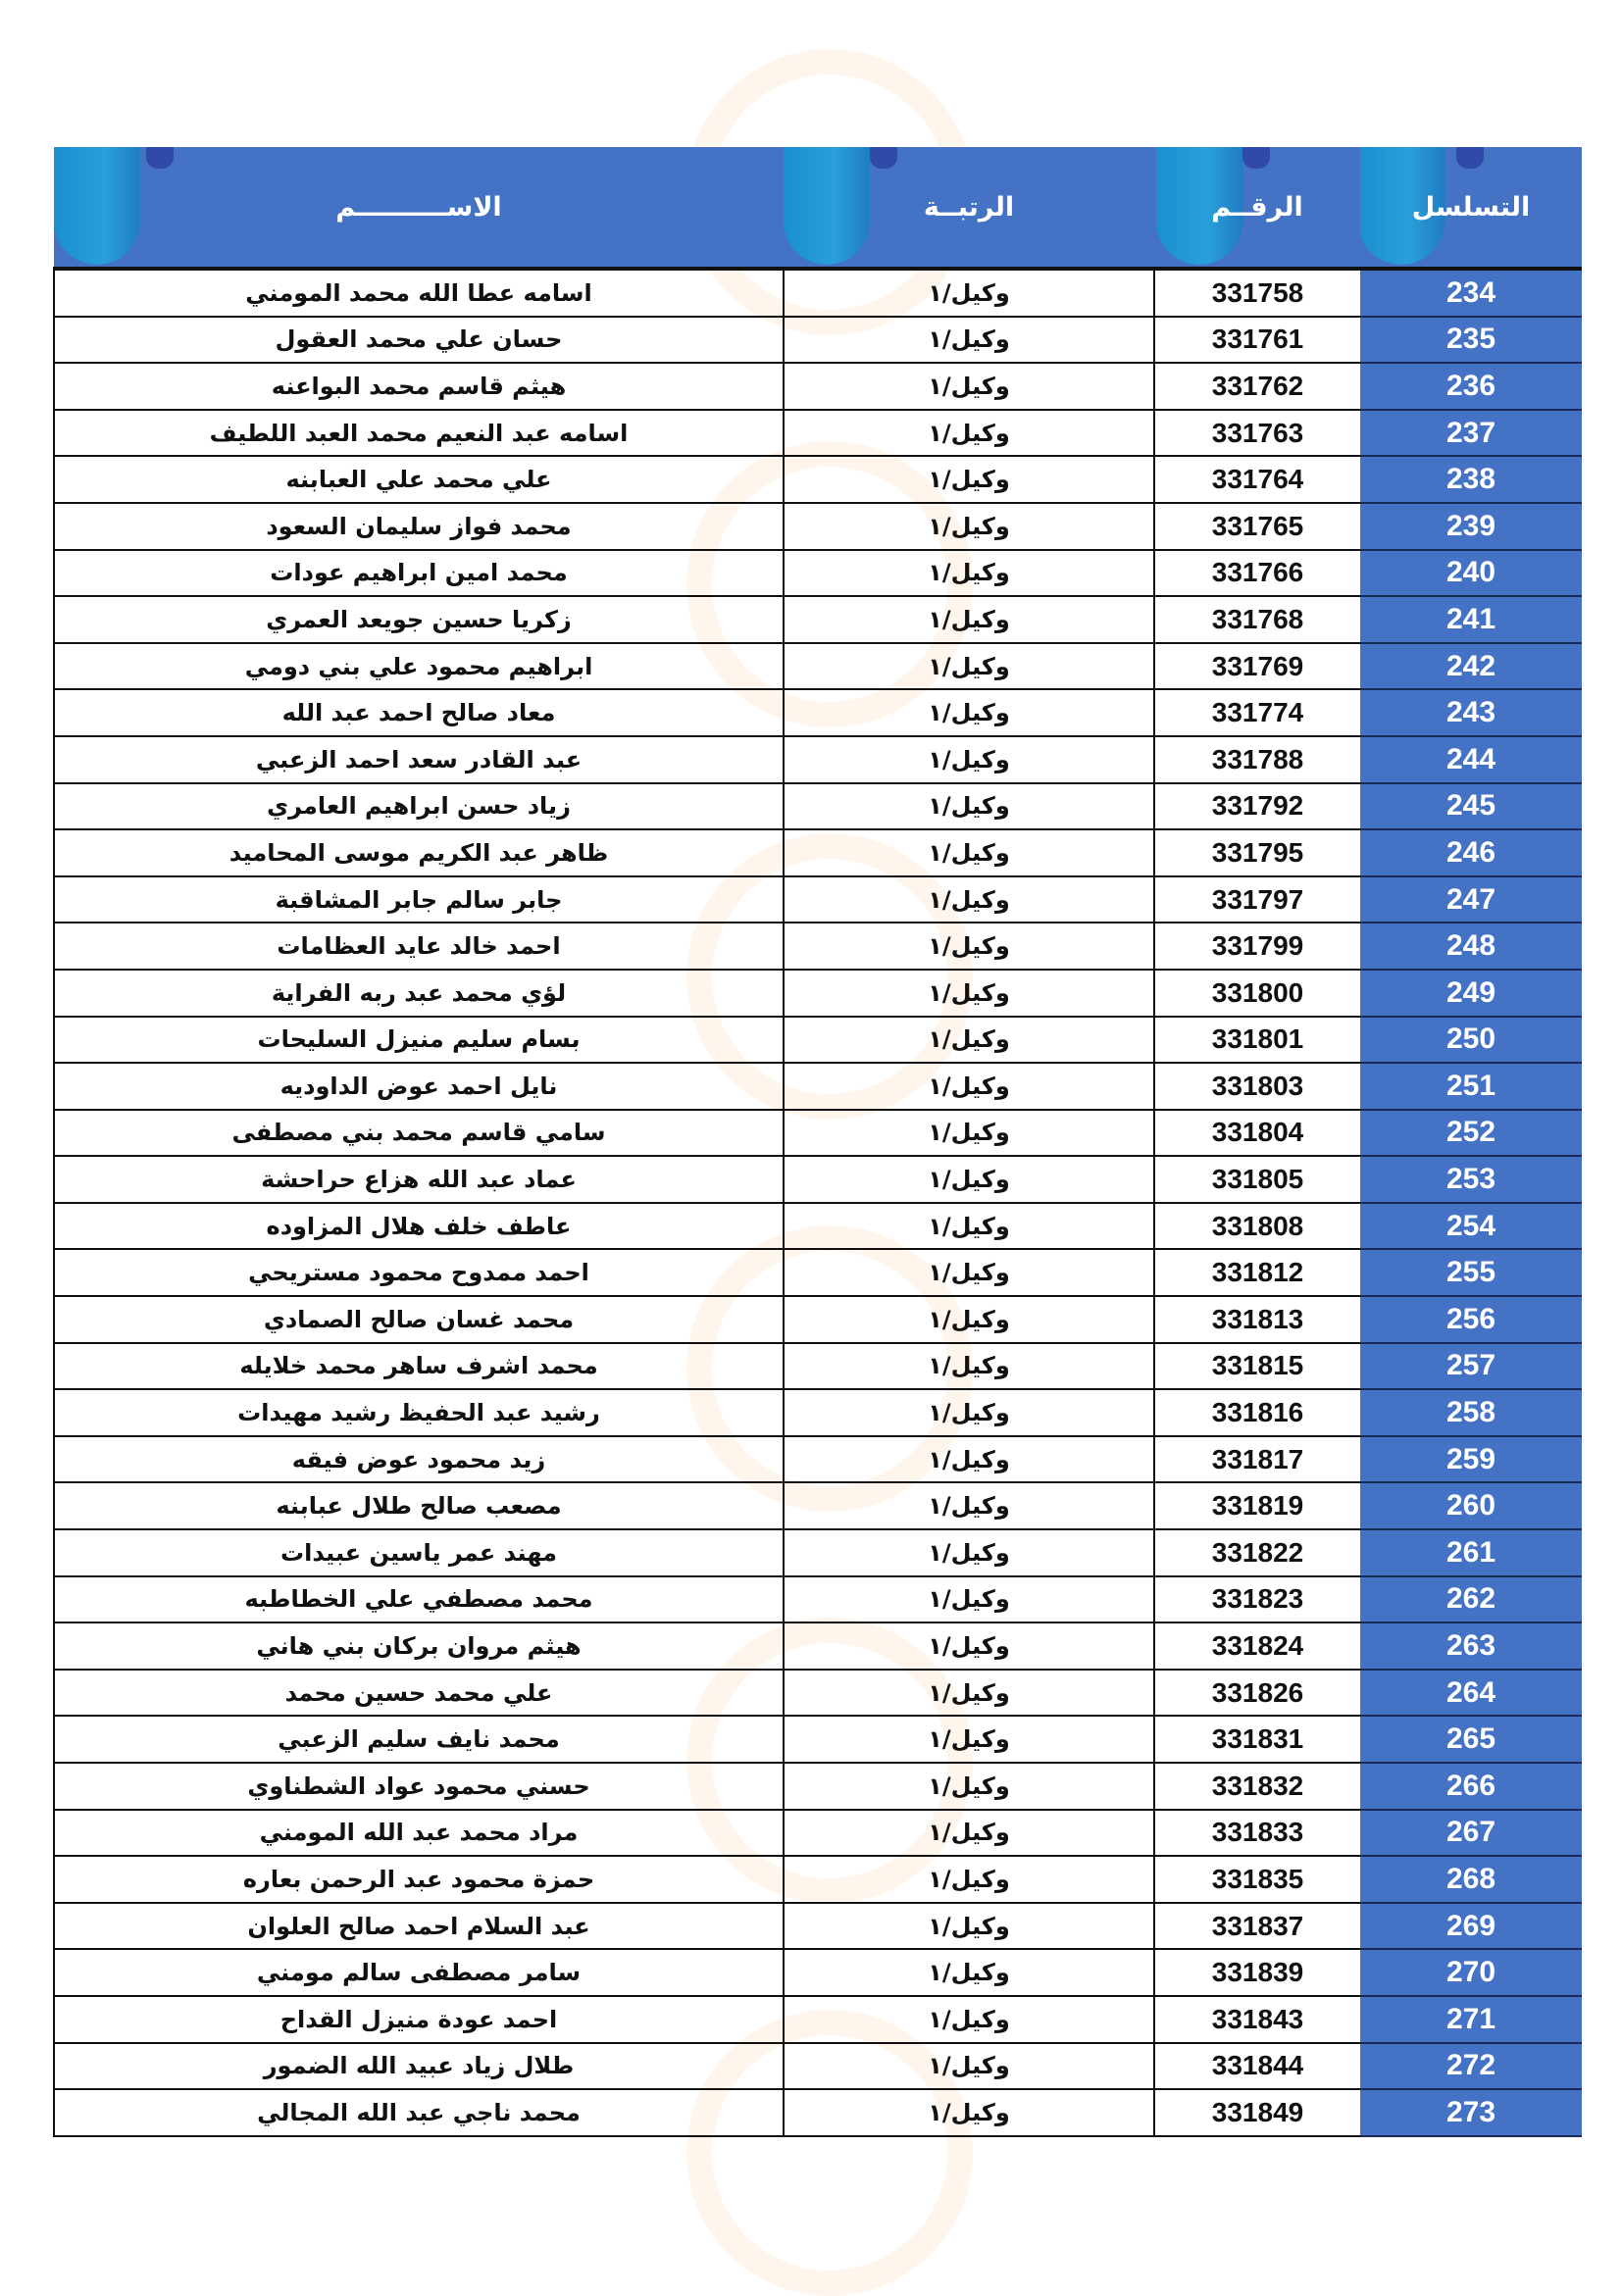  Describe the element at coordinates (1471, 1366) in the screenshot. I see `serial-cell: 257` at that location.